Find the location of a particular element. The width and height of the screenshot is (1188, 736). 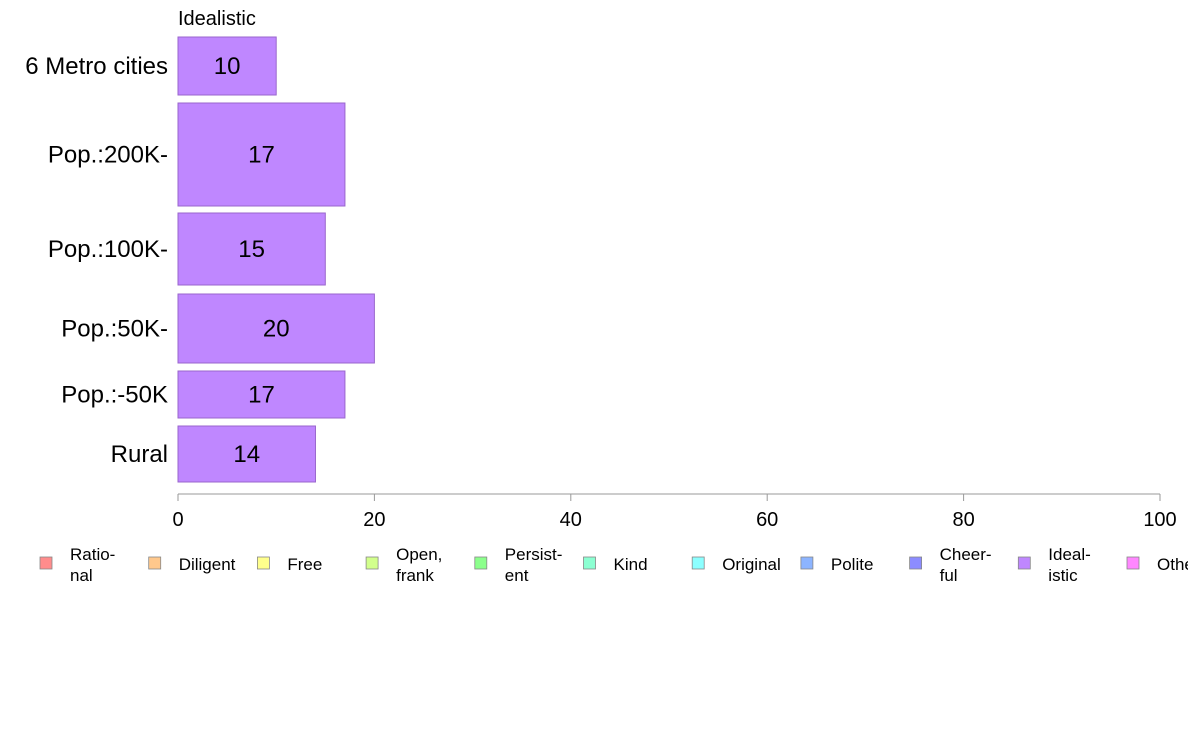

data-label: 15 is located at coordinates (251, 249).